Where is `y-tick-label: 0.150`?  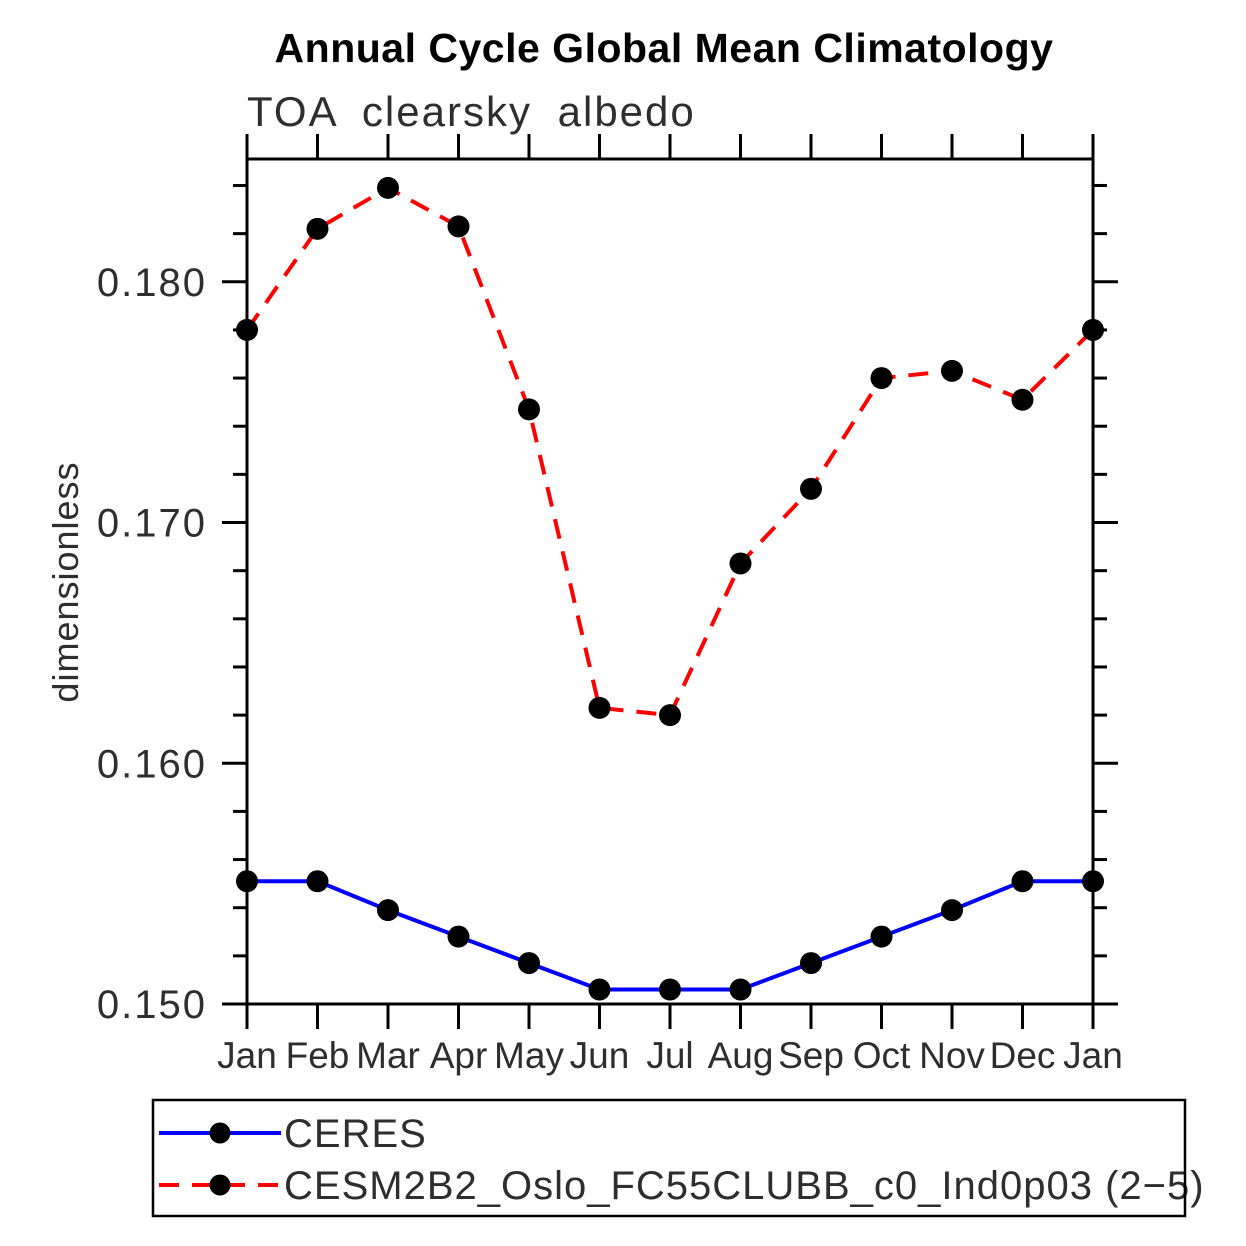
y-tick-label: 0.150 is located at coordinates (152, 1005).